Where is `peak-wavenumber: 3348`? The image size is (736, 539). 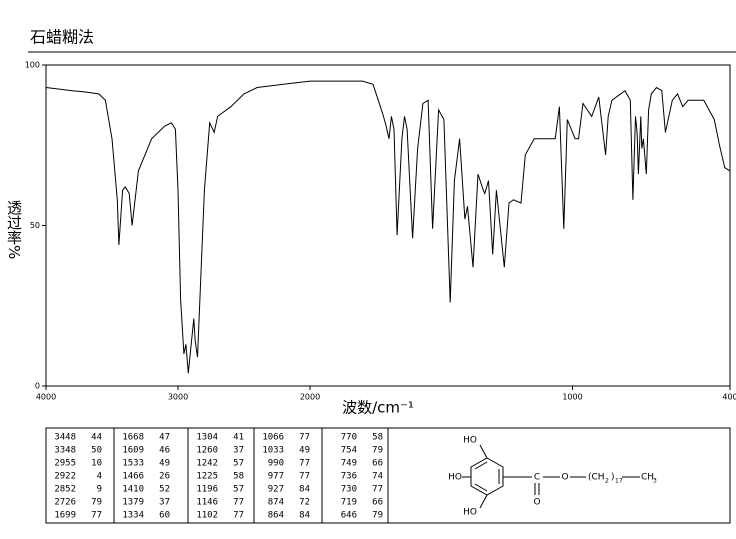
peak-wavenumber: 3348 is located at coordinates (65, 451).